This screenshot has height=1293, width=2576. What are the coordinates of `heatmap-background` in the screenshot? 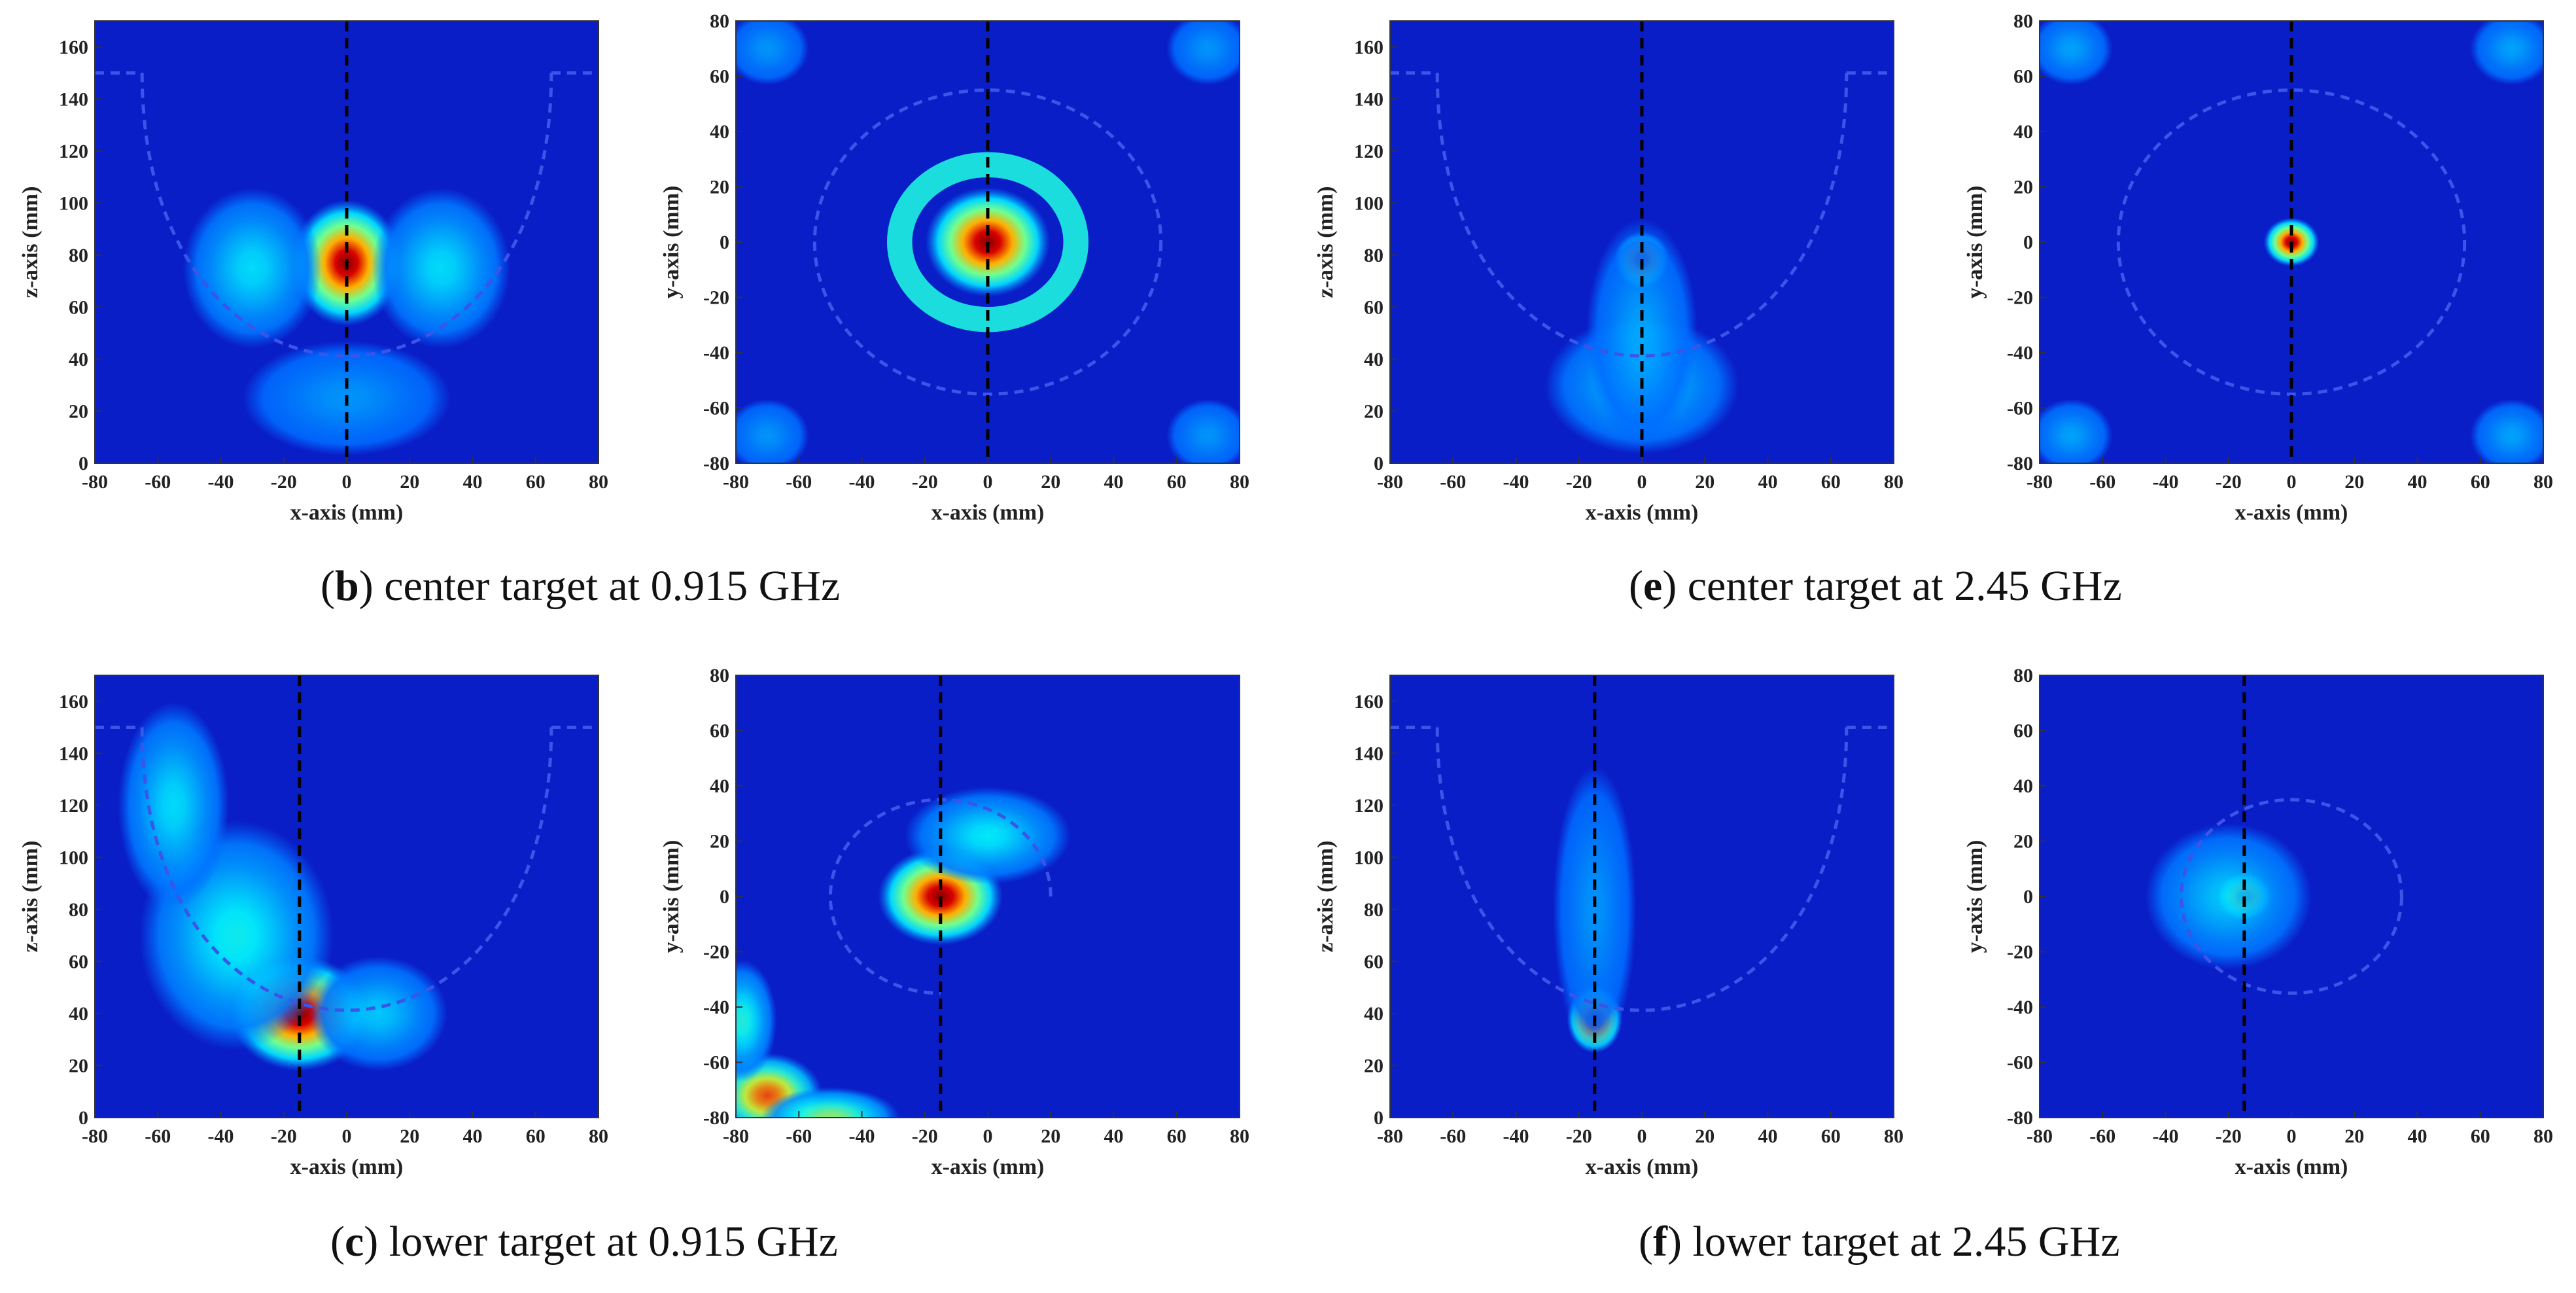 It's located at (1642, 896).